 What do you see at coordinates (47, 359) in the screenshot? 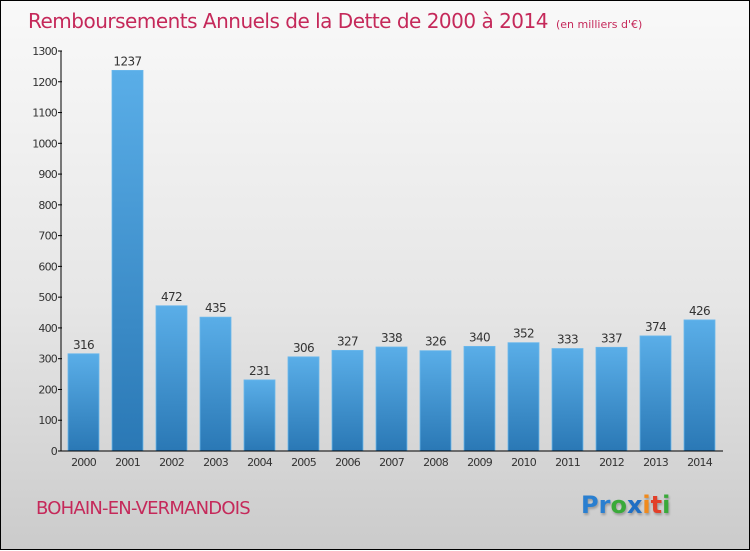
I see `y-tick-label: 300` at bounding box center [47, 359].